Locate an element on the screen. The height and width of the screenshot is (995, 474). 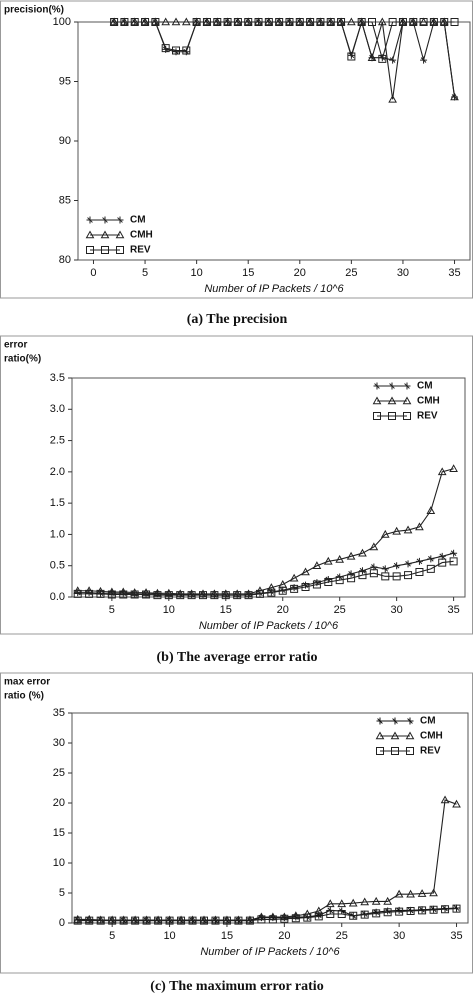
y-axis-label: error is located at coordinates (15, 345).